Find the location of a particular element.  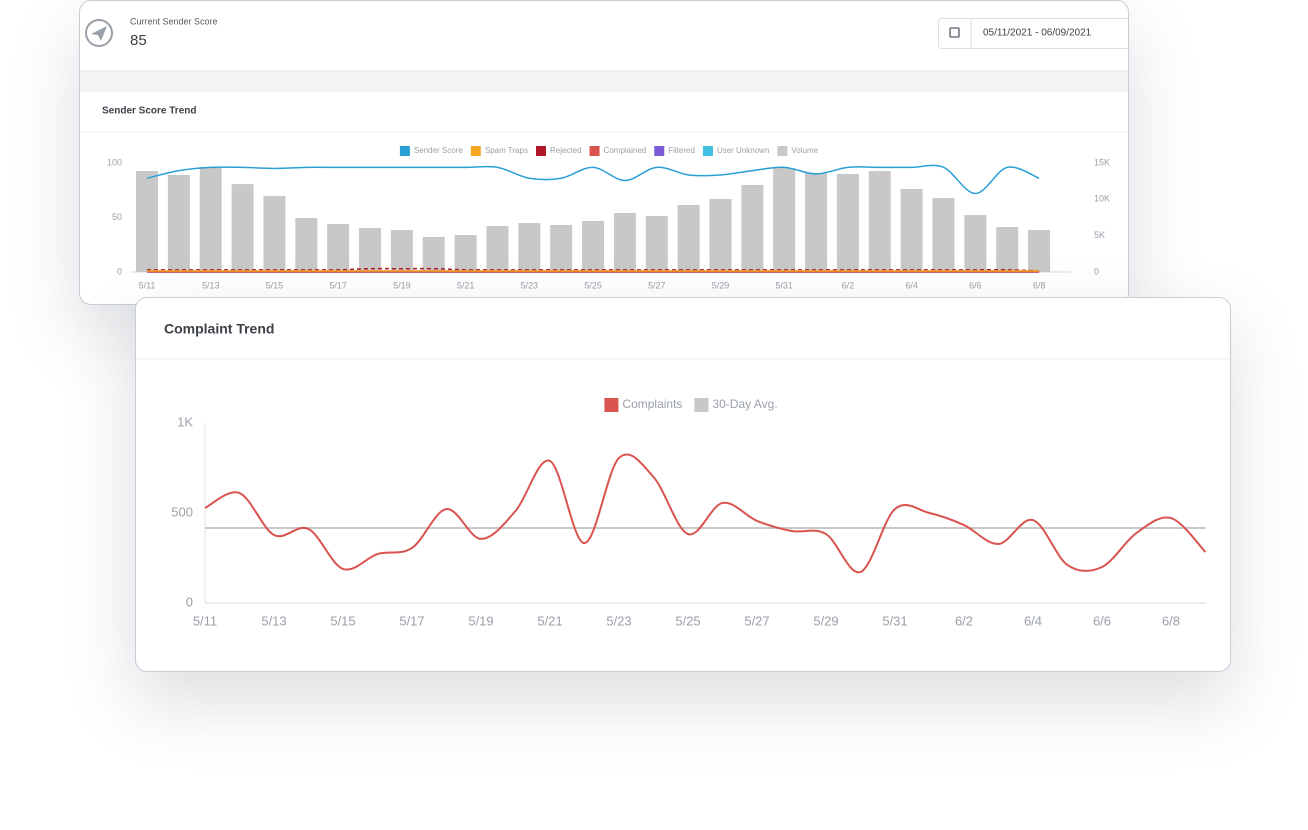

chart-title: Sender Score Trend is located at coordinates (149, 111).